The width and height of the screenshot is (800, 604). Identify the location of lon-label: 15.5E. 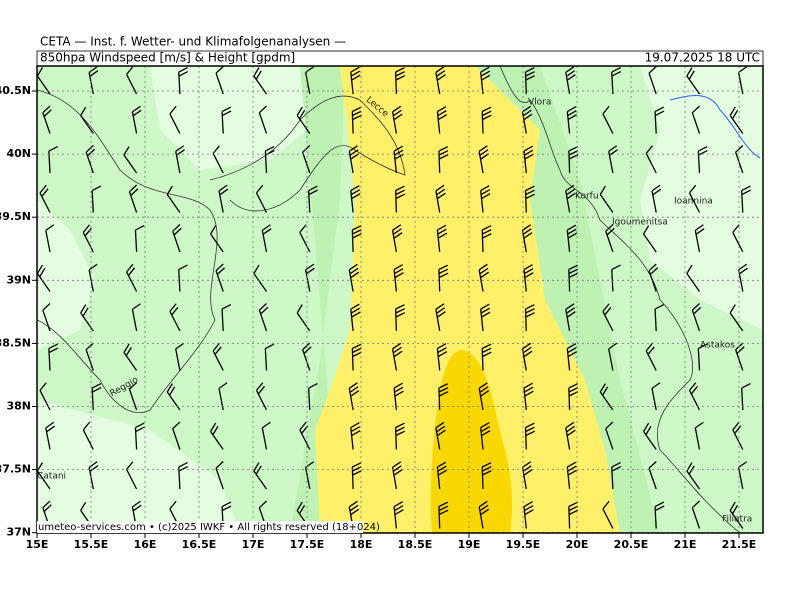
(91, 544).